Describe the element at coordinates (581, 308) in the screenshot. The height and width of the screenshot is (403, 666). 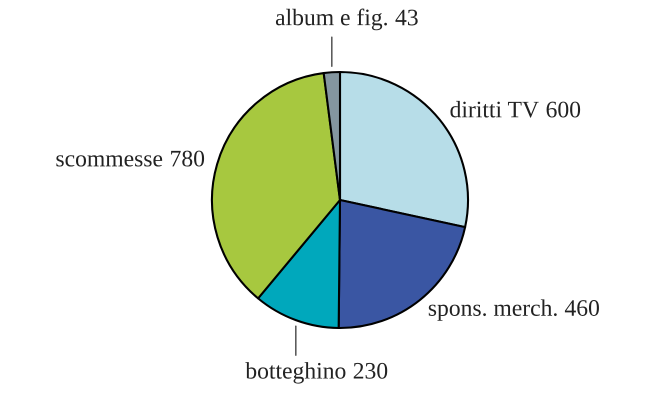
I see `data-label: 460` at that location.